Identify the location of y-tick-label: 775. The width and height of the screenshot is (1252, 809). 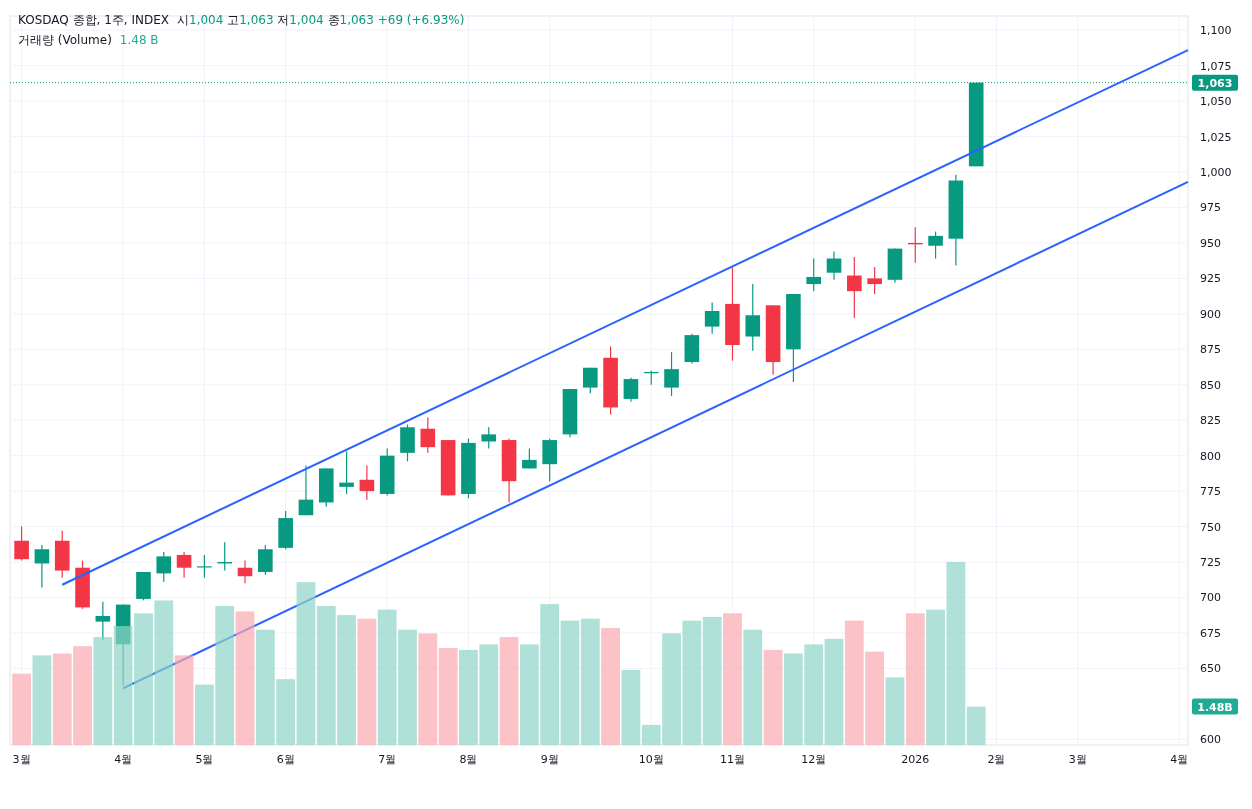
(1210, 492).